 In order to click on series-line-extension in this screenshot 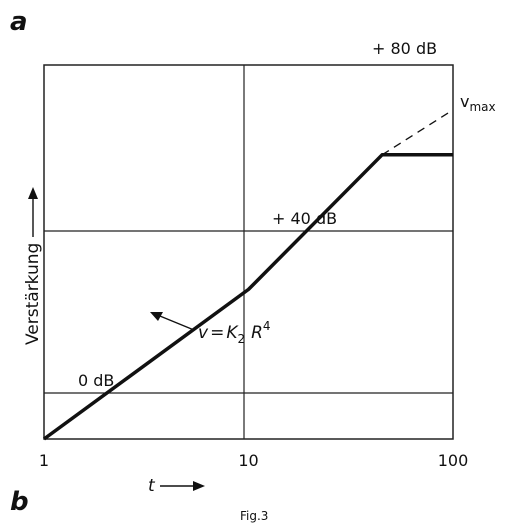, I will do `click(417, 132)`.